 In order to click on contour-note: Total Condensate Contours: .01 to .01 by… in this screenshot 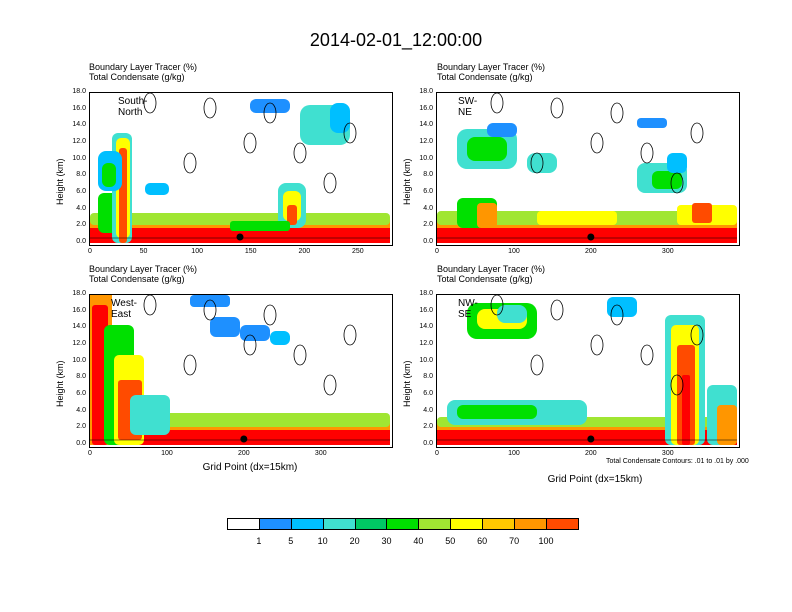, I will do `click(677, 461)`.